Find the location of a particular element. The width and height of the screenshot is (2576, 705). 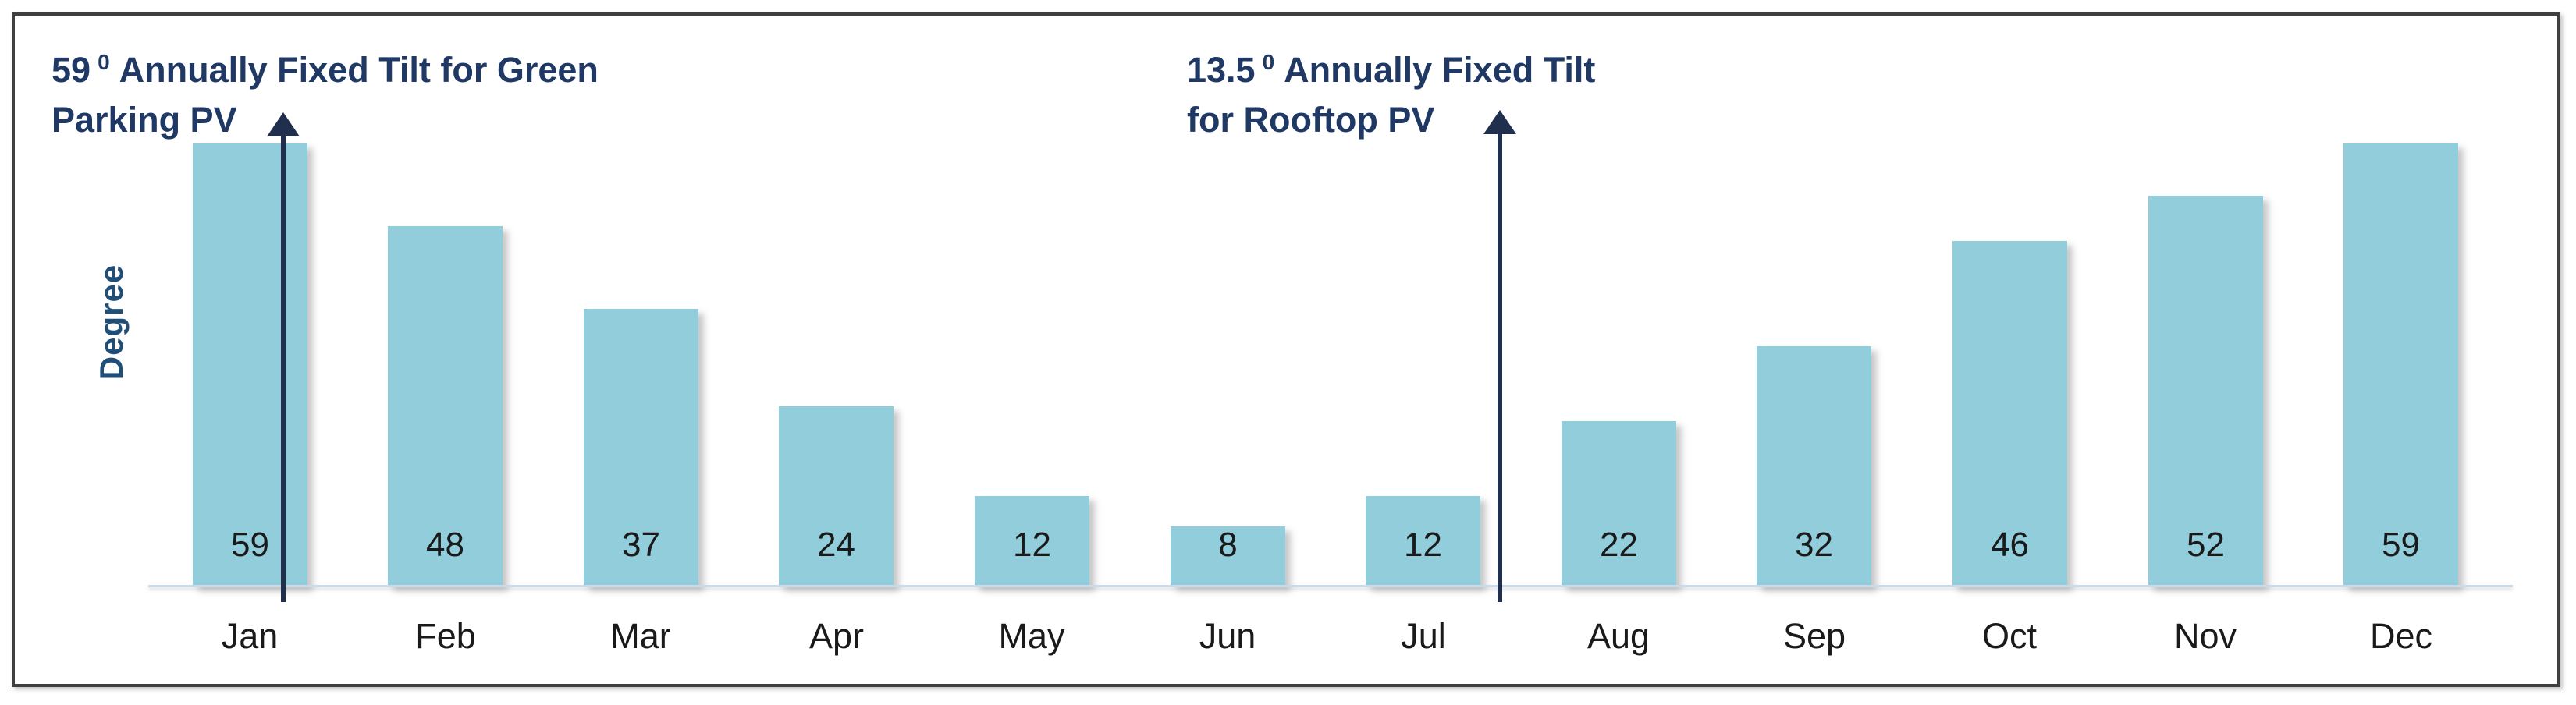

annotation-green-parking-line2: Parking PV is located at coordinates (144, 120).